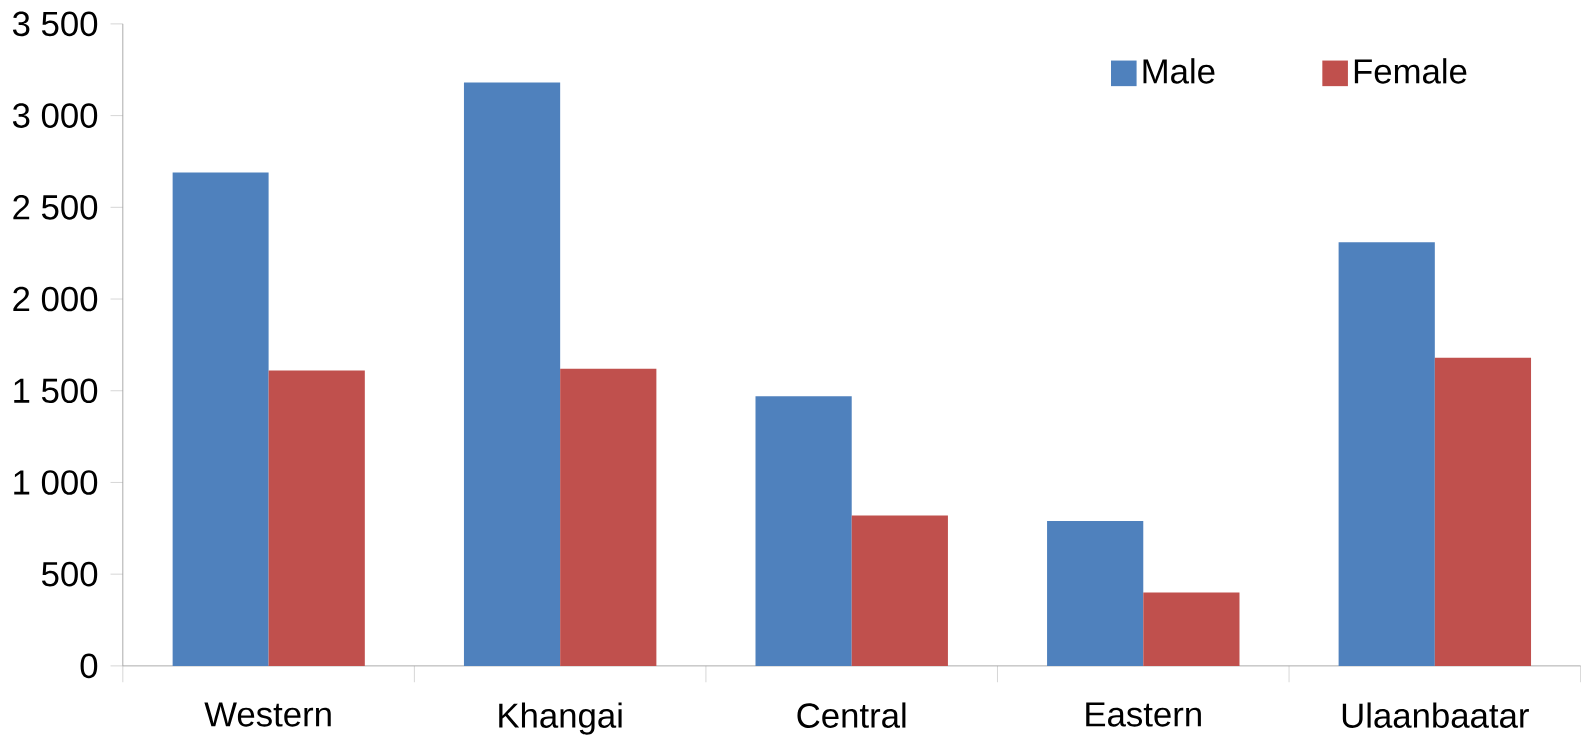 The height and width of the screenshot is (746, 1581). What do you see at coordinates (1143, 714) in the screenshot?
I see `x-tick-label: Eastern` at bounding box center [1143, 714].